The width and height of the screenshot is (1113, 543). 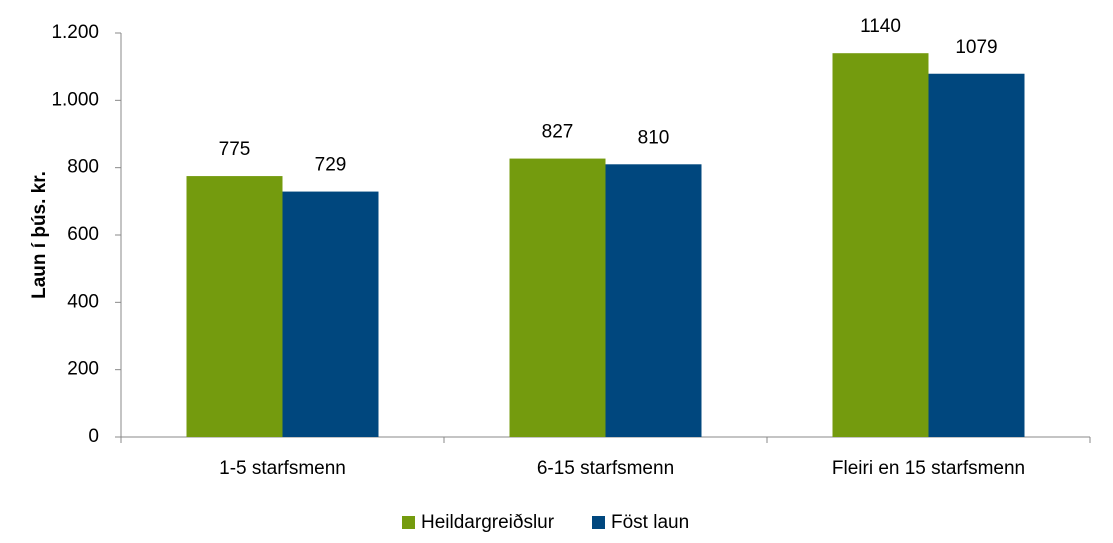 What do you see at coordinates (605, 468) in the screenshot?
I see `x-tick-label: 6-15 starfsmenn` at bounding box center [605, 468].